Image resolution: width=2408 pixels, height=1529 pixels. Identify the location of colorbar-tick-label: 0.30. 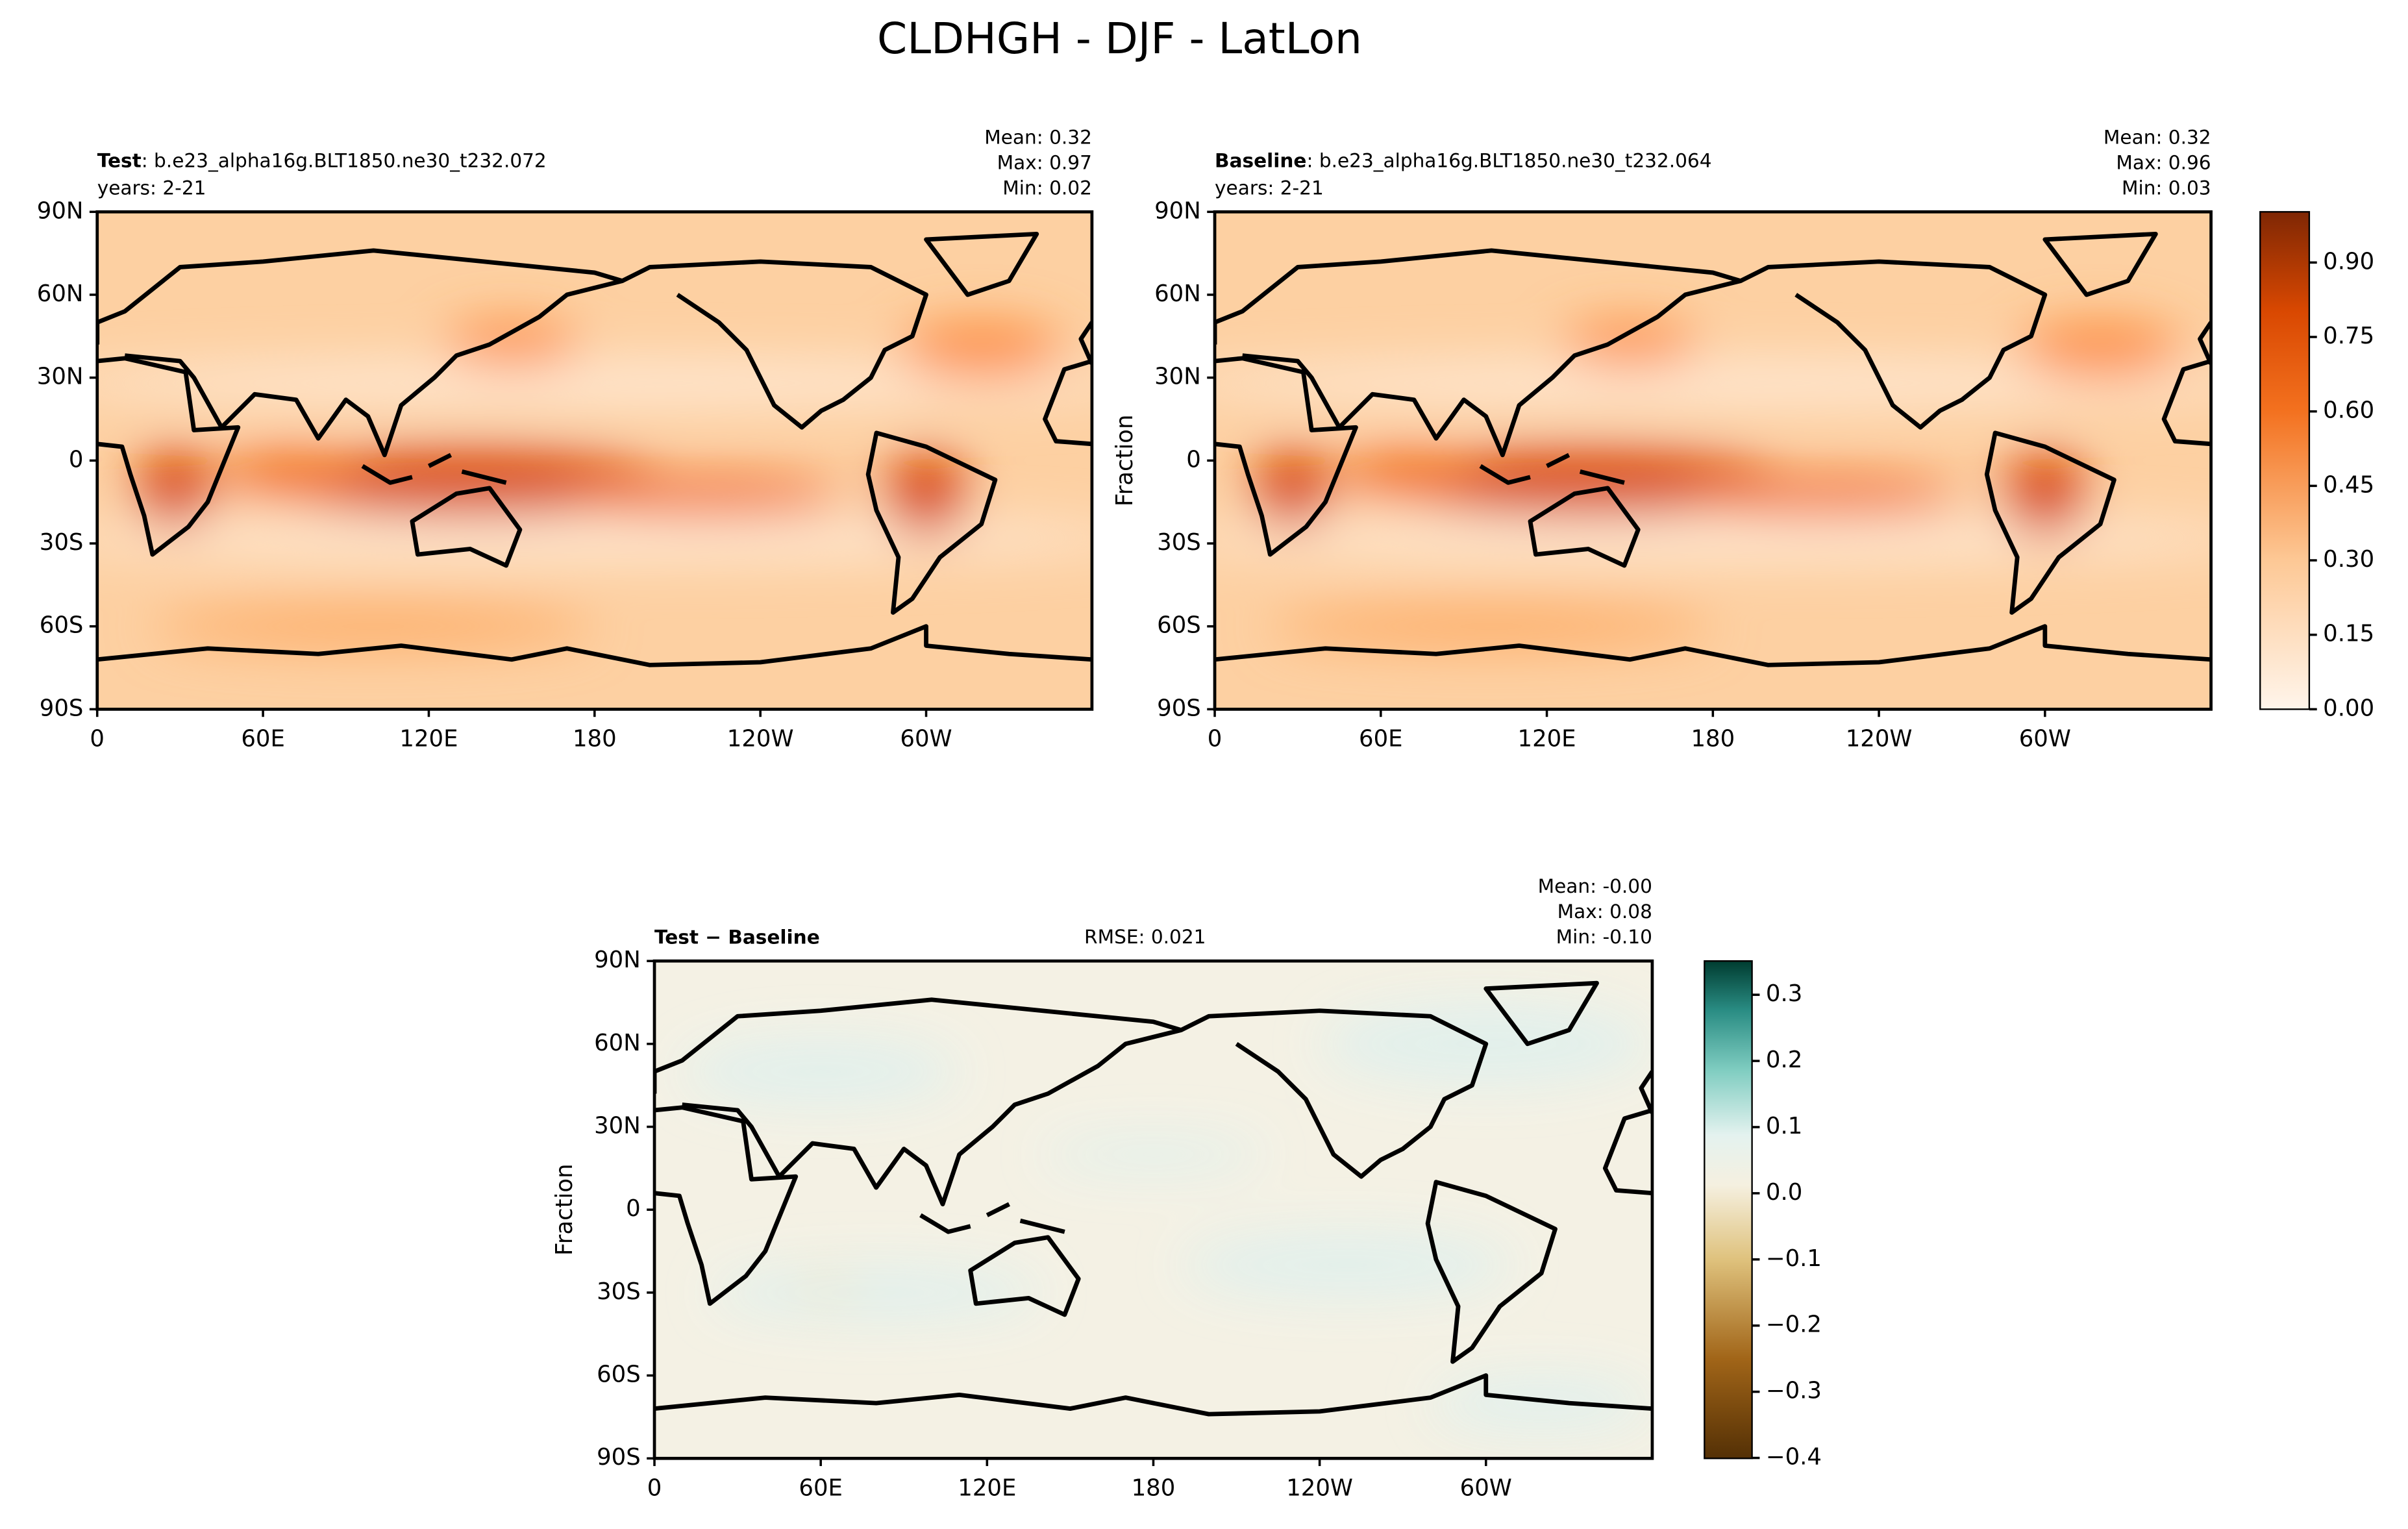
(2348, 559).